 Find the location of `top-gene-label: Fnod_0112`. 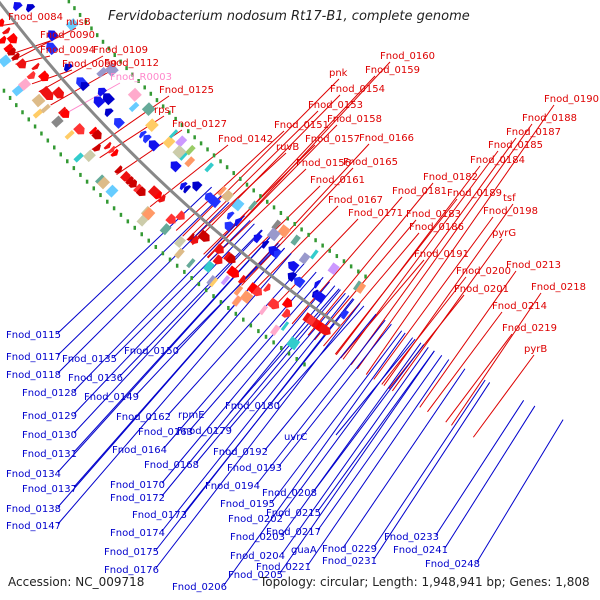

top-gene-label: Fnod_0112 is located at coordinates (131, 63).